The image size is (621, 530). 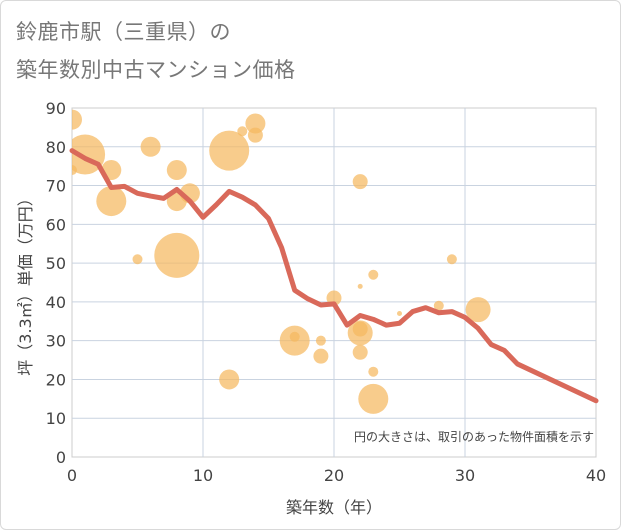 What do you see at coordinates (56, 147) in the screenshot?
I see `y-tick-label: 80` at bounding box center [56, 147].